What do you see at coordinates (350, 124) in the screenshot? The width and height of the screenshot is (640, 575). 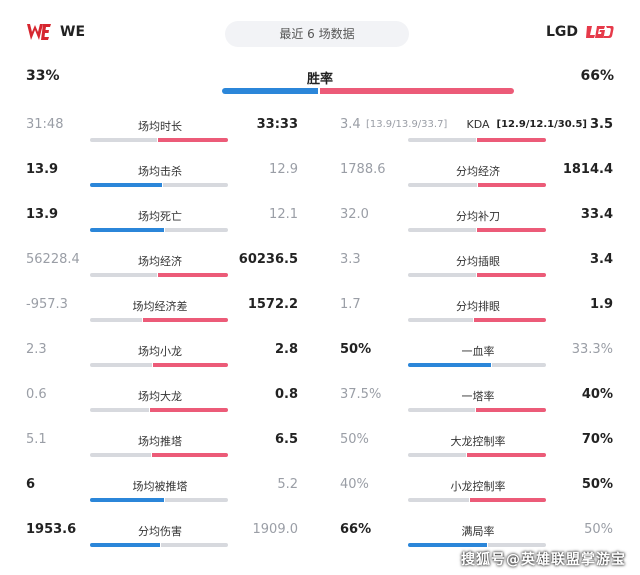 I see `stat-left-value: 3.4` at bounding box center [350, 124].